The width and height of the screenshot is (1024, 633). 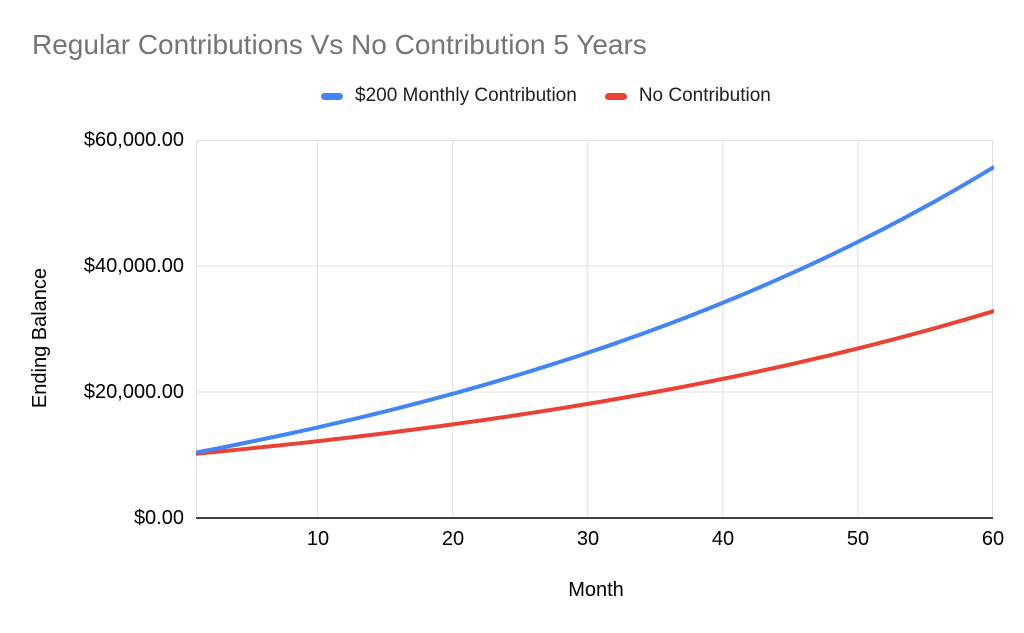 I want to click on y-axis-tick-label: $20,000.00, so click(x=133, y=392).